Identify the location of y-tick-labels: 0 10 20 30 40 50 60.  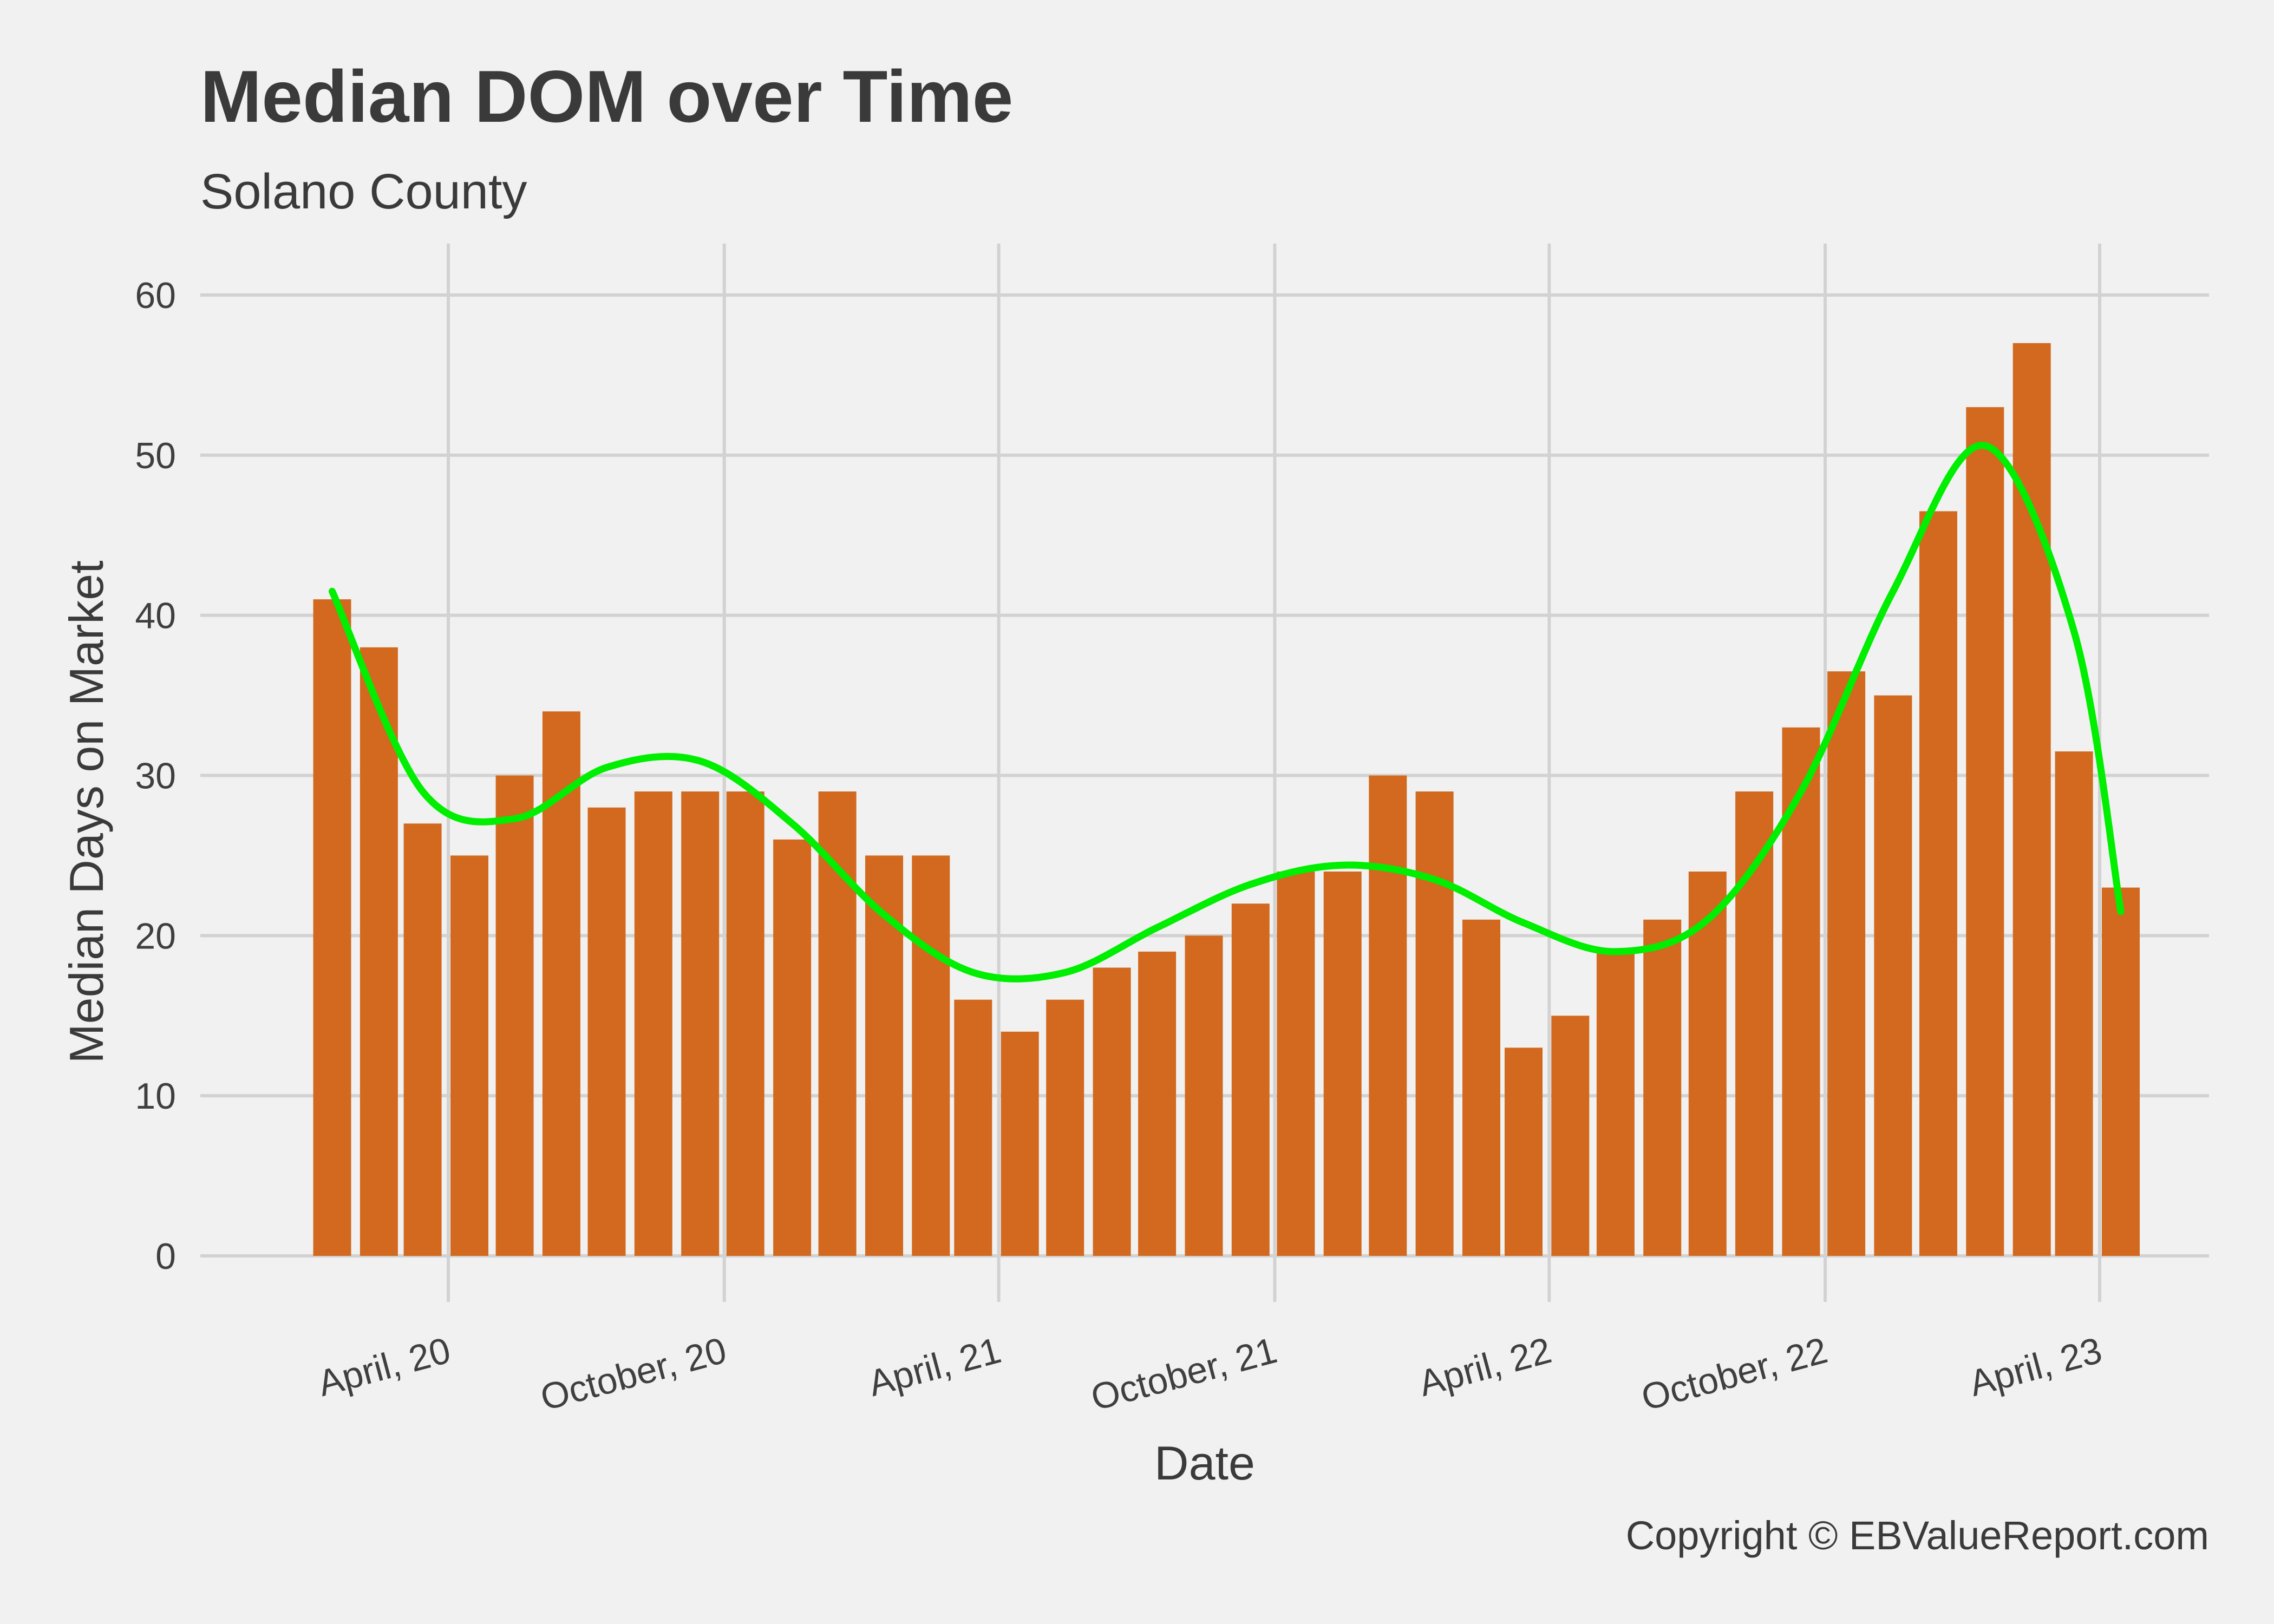
(155, 776).